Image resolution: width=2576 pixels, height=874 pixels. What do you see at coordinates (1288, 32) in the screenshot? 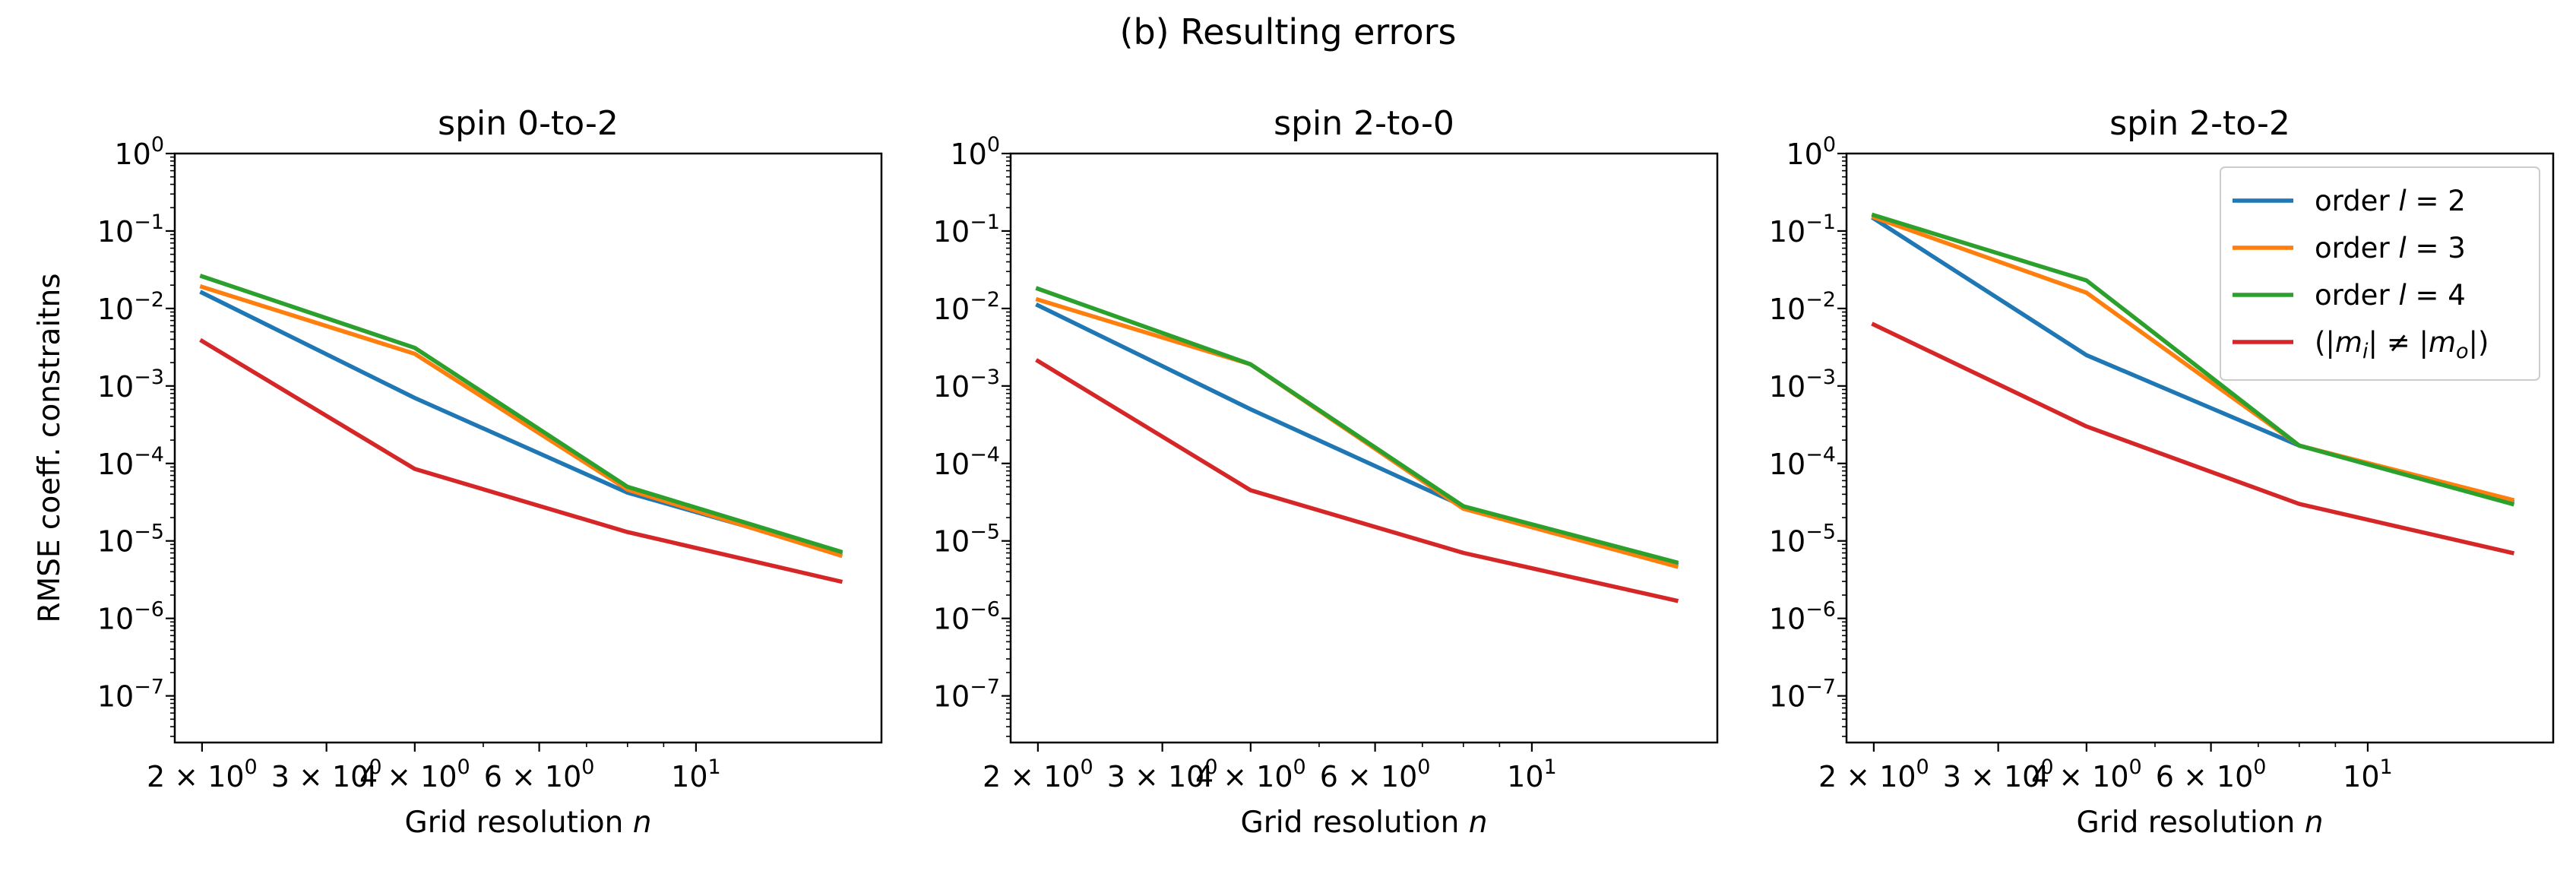
I see `figure-title: (b) Resulting errors` at bounding box center [1288, 32].